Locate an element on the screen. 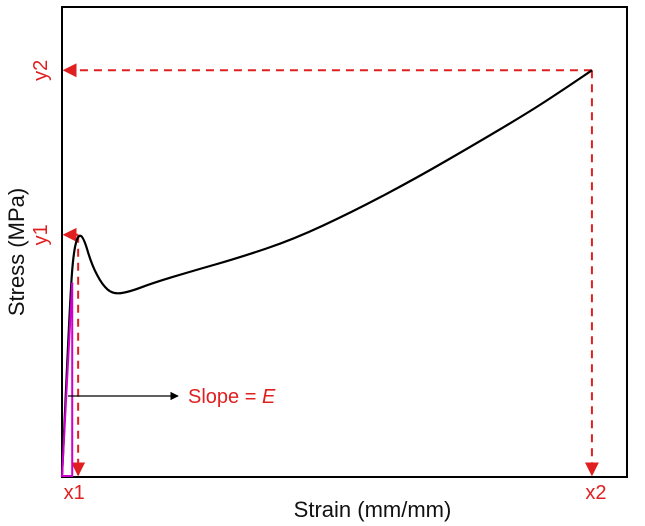 The image size is (645, 526). slope-region is located at coordinates (67, 380).